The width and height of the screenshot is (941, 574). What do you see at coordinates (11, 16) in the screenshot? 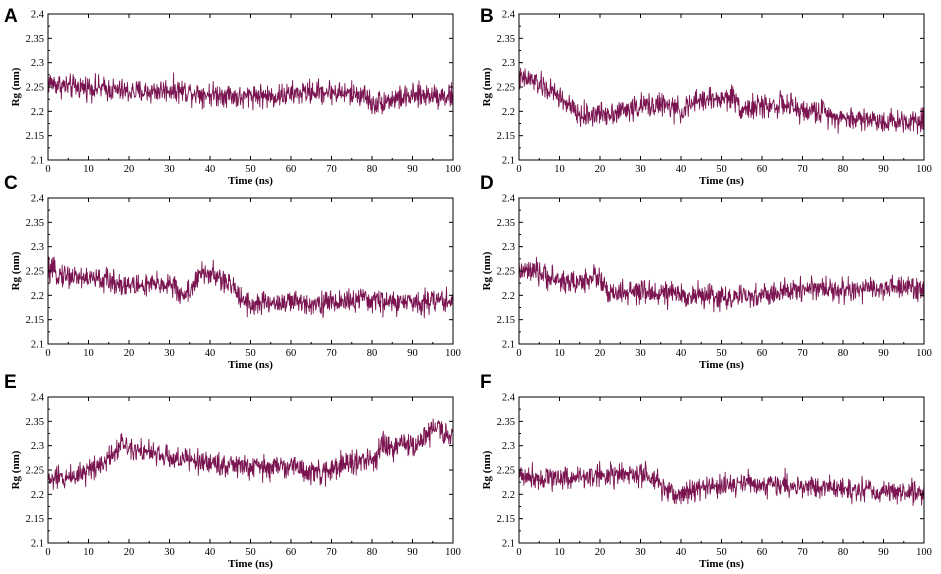
I see `panel-letter-a: A` at bounding box center [11, 16].